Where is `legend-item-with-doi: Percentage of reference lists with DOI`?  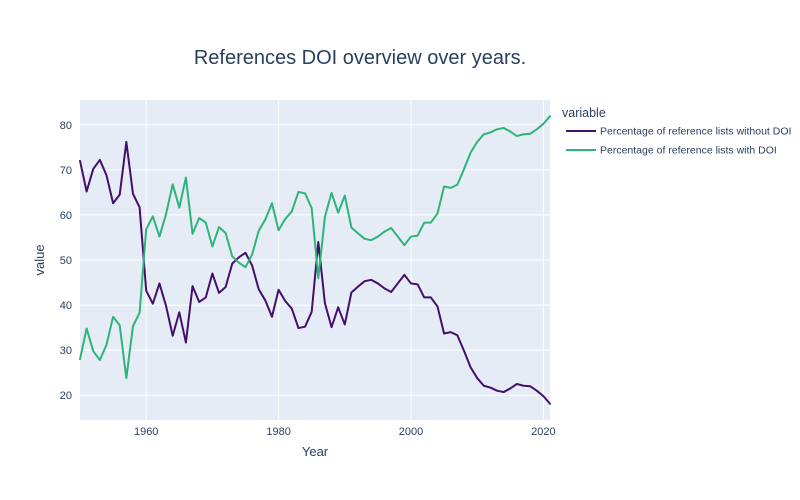
legend-item-with-doi: Percentage of reference lists with DOI is located at coordinates (671, 151).